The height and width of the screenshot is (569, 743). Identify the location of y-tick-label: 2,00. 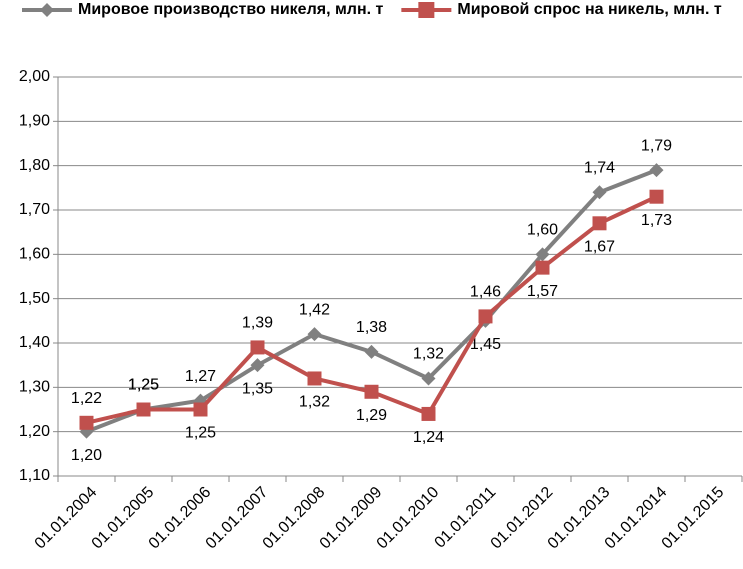
(34, 76).